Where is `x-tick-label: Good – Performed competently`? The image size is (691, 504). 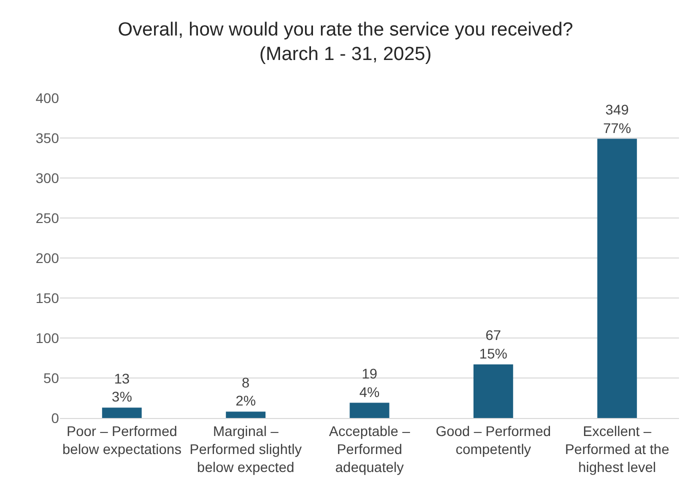 x-tick-label: Good – Performed competently is located at coordinates (493, 439).